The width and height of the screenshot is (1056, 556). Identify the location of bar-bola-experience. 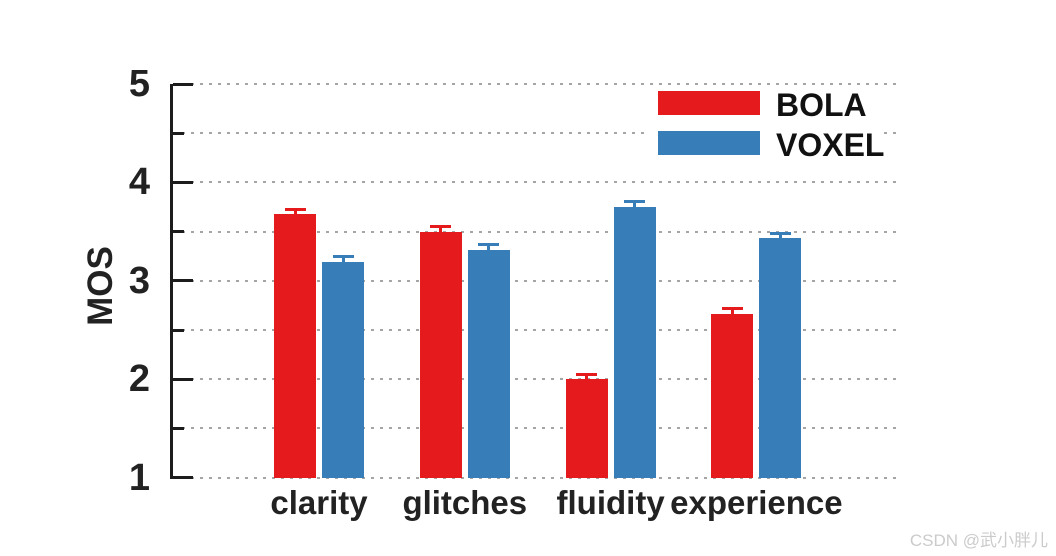
(732, 396).